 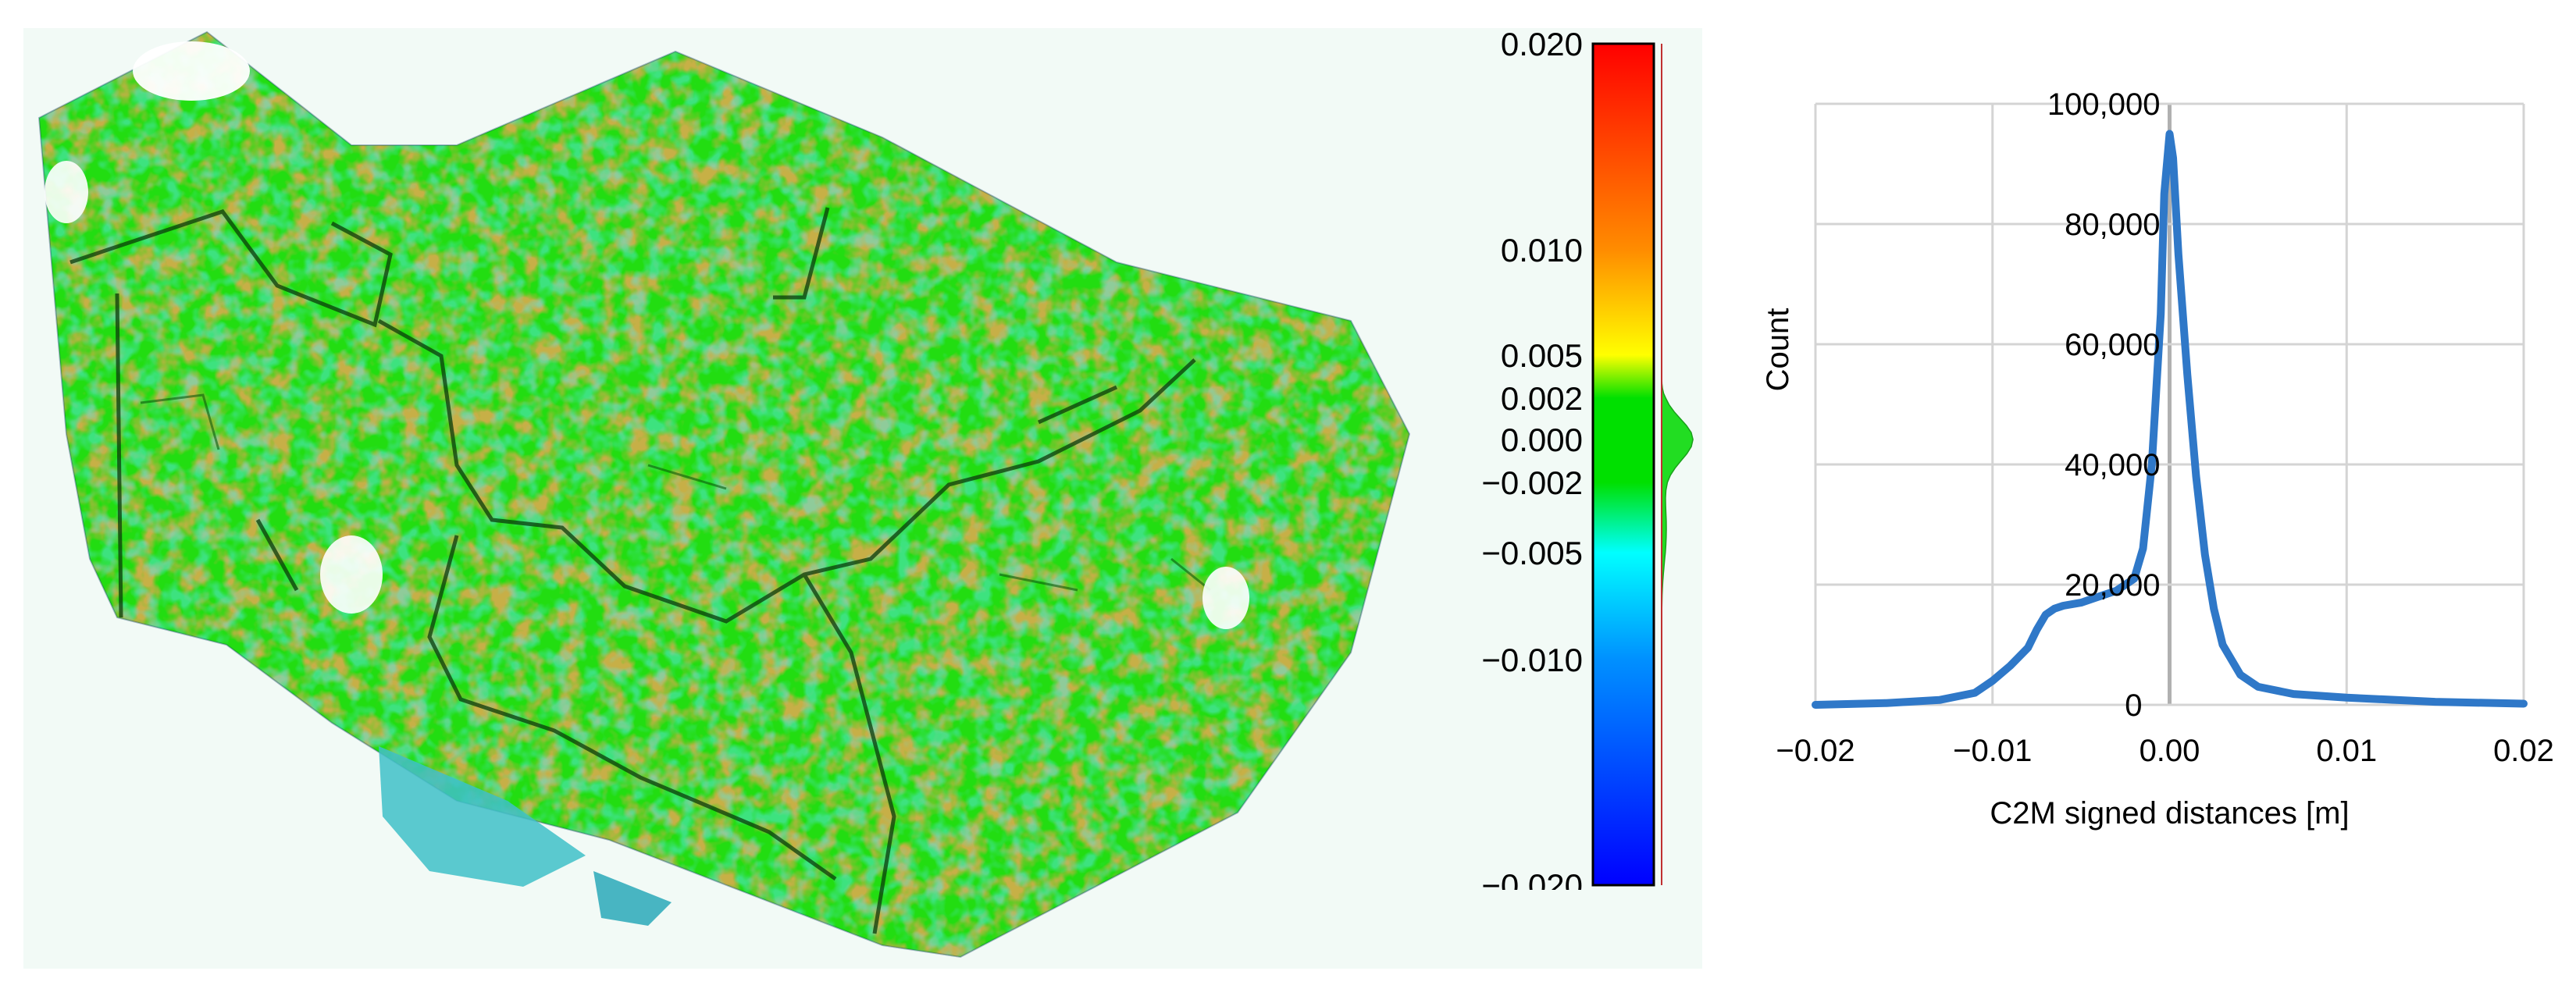 I want to click on color-scale-tick-label: 0.010, so click(x=1542, y=250).